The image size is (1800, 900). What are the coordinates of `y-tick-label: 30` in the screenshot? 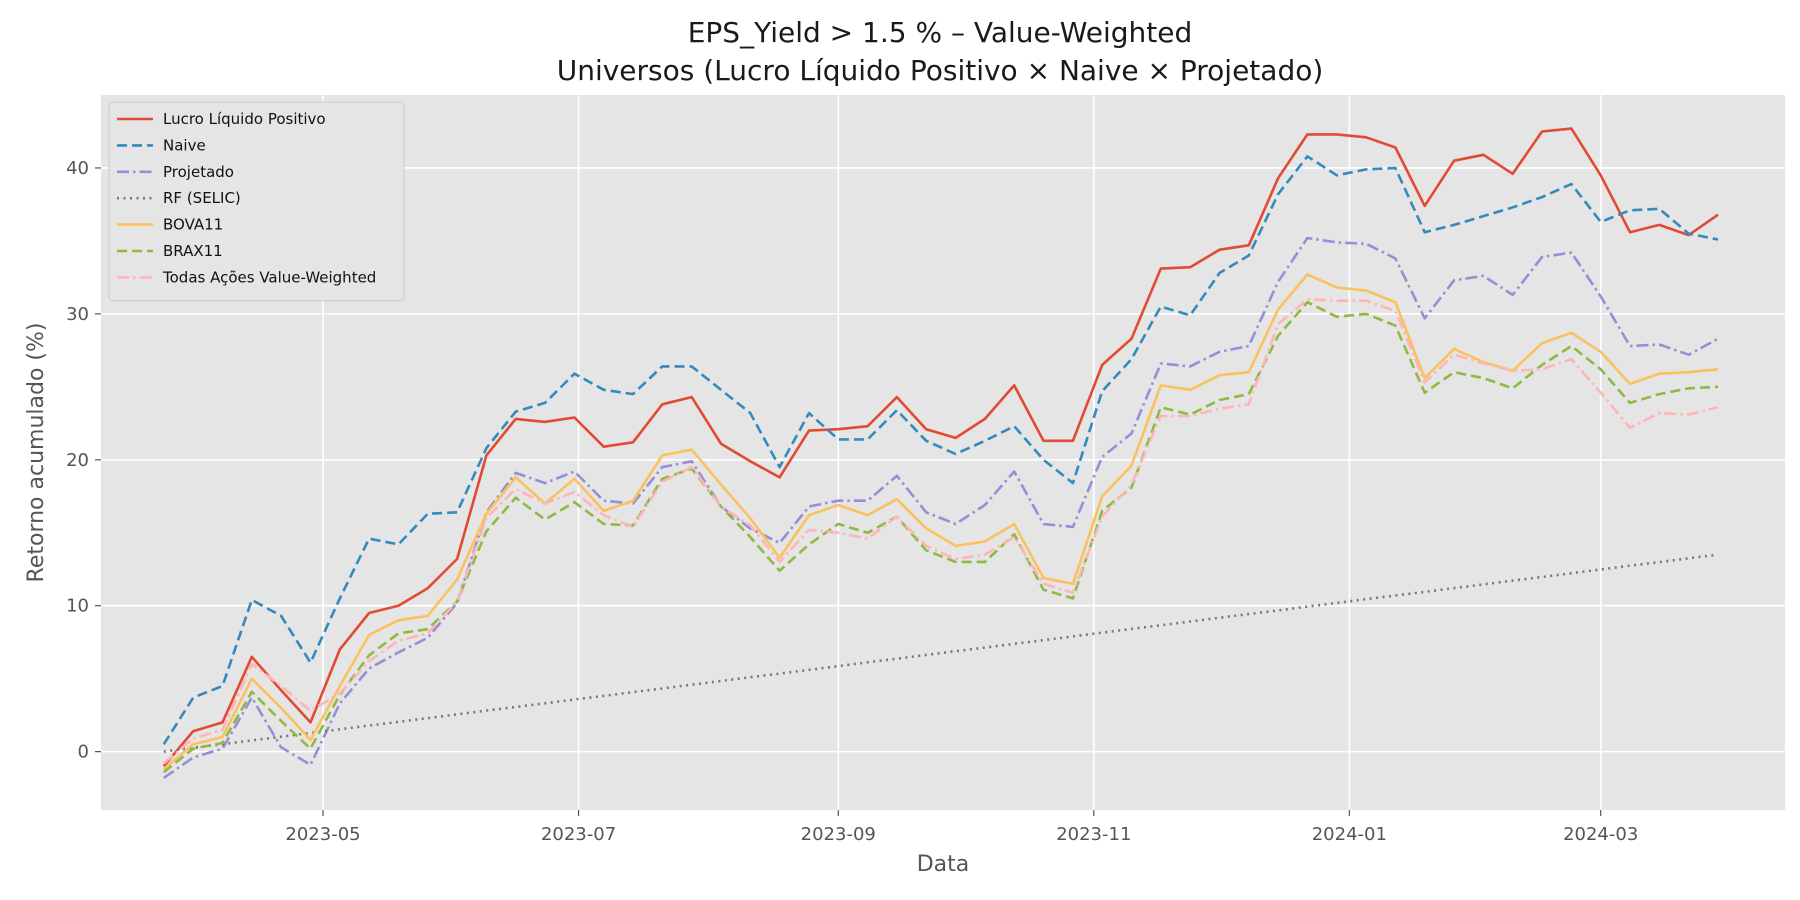 It's located at (77, 314).